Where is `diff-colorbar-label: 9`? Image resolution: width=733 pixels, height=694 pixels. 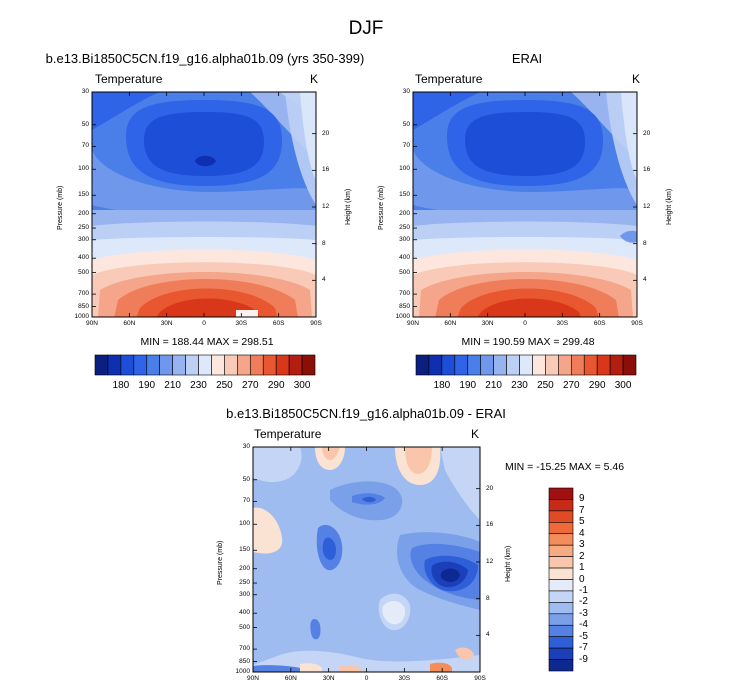
diff-colorbar-label: 9 is located at coordinates (582, 499).